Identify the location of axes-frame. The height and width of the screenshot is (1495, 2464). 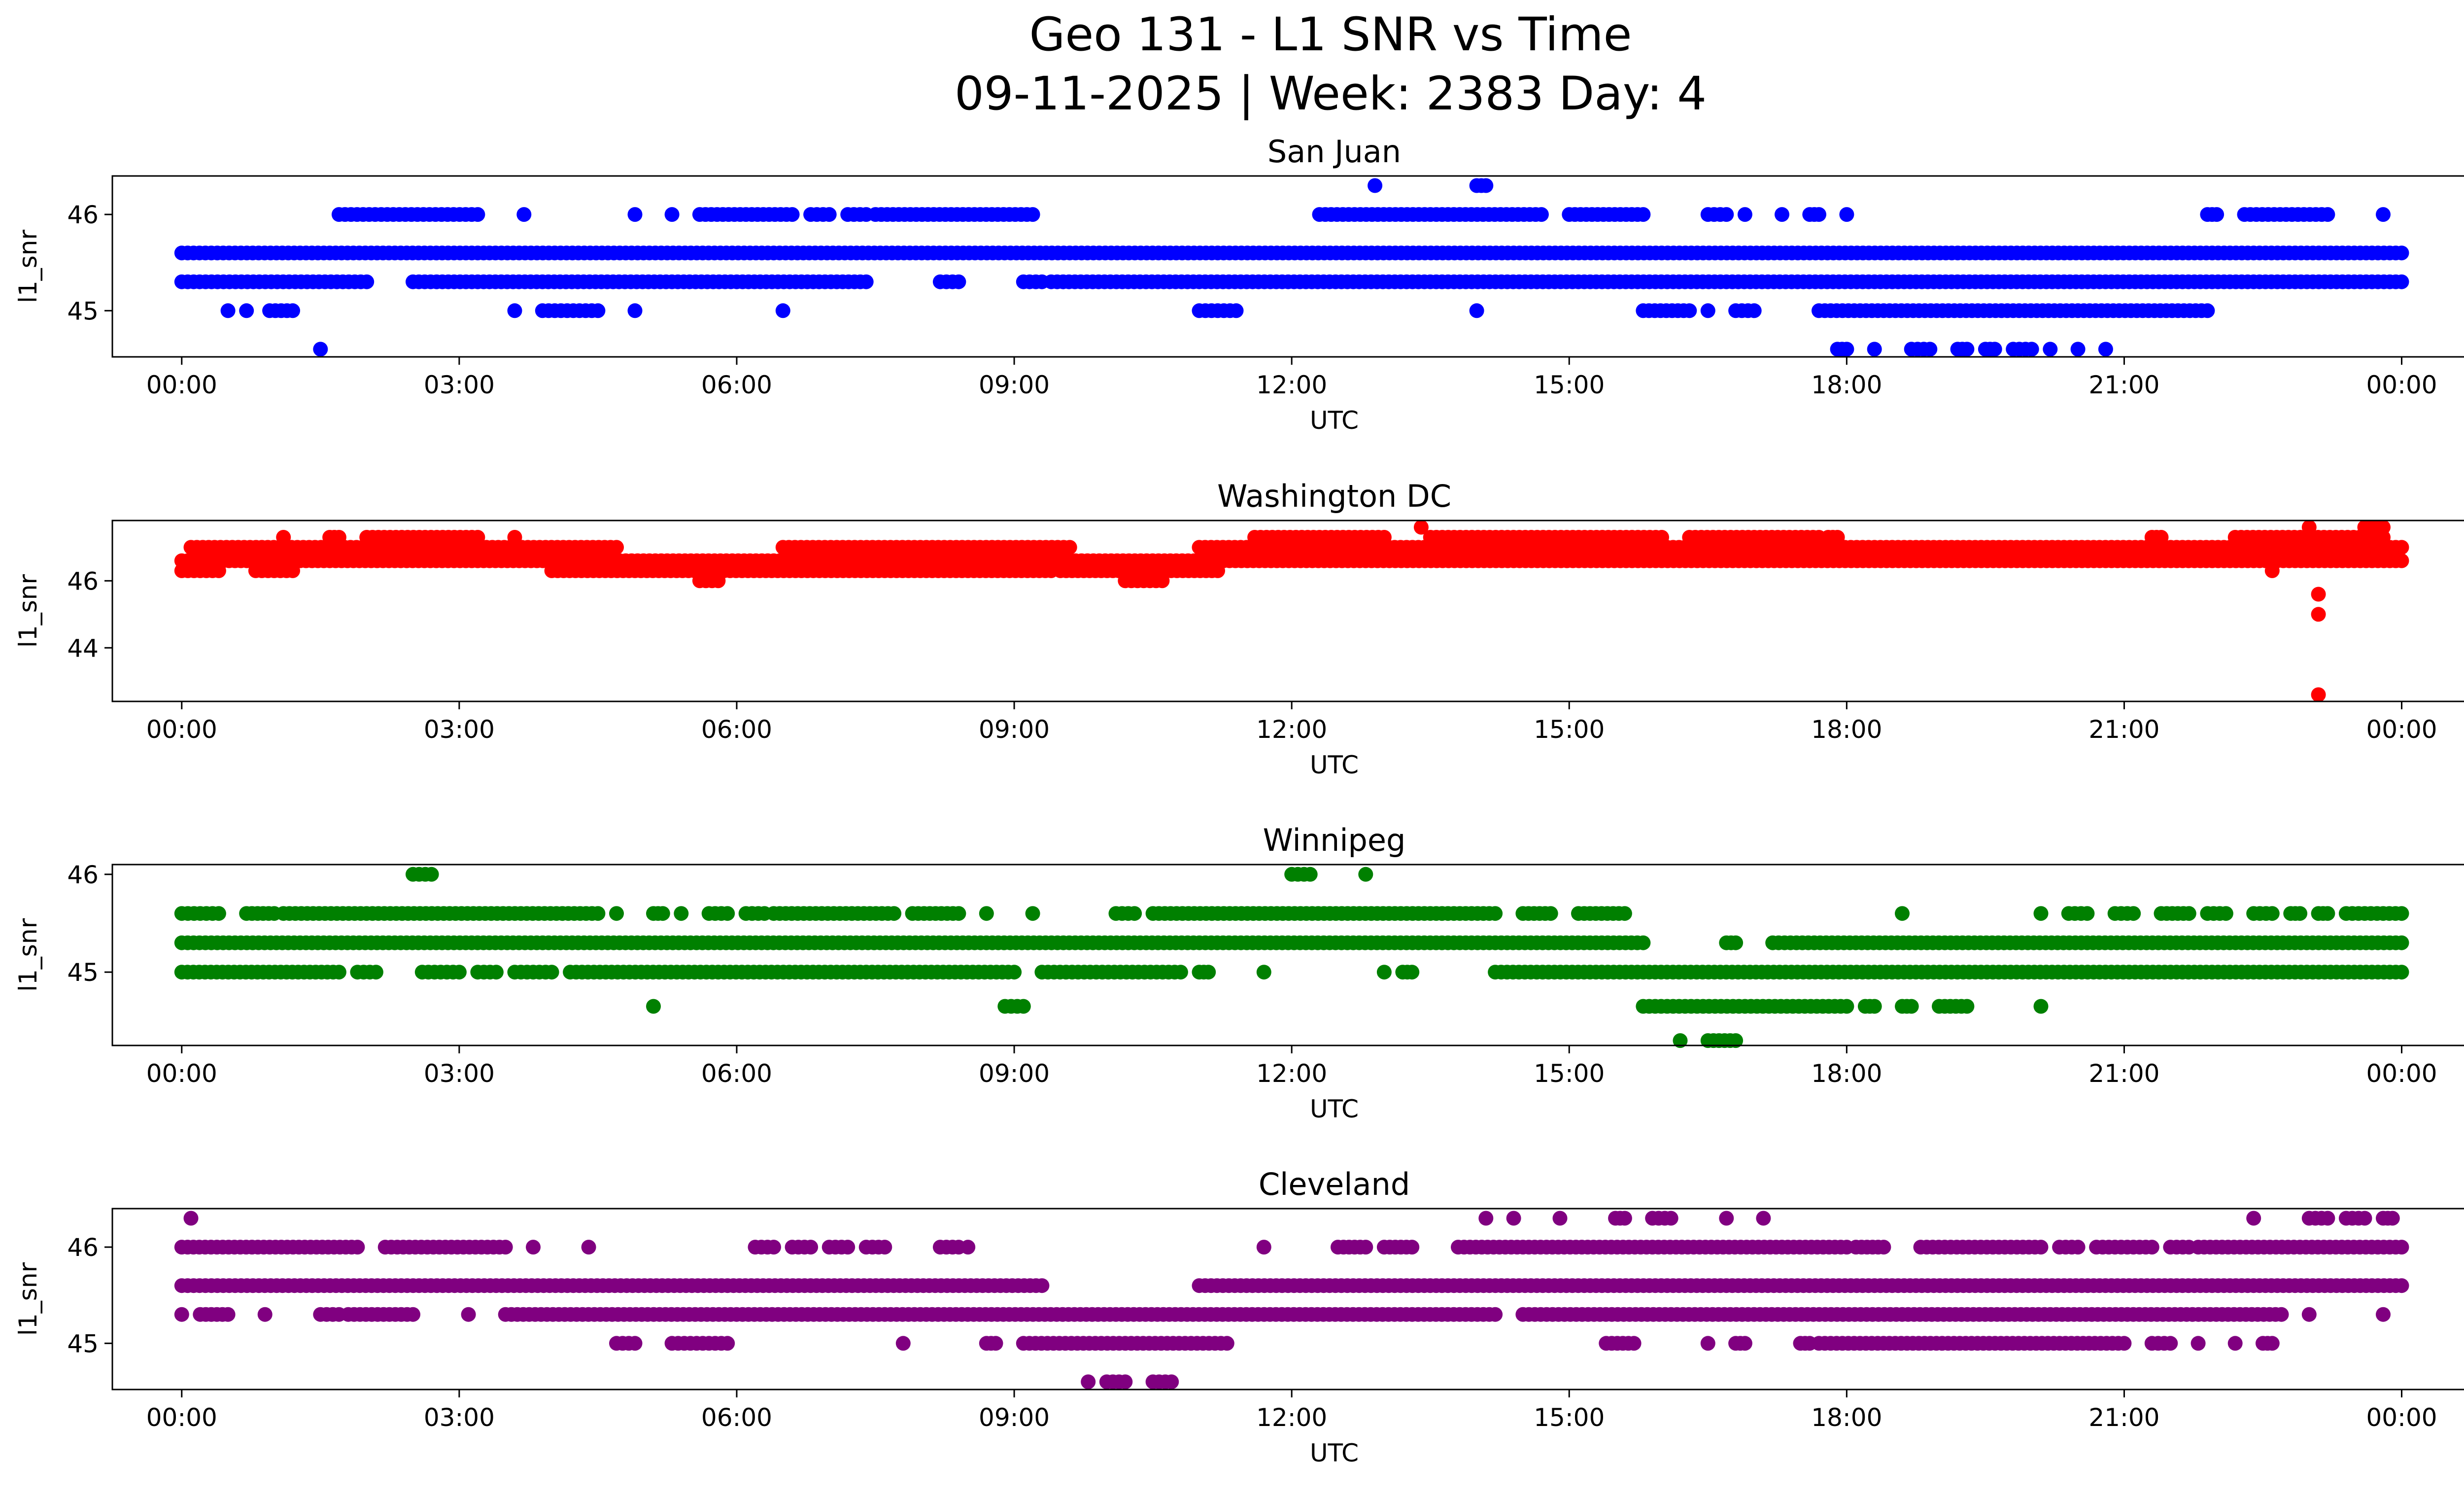
(1287, 611).